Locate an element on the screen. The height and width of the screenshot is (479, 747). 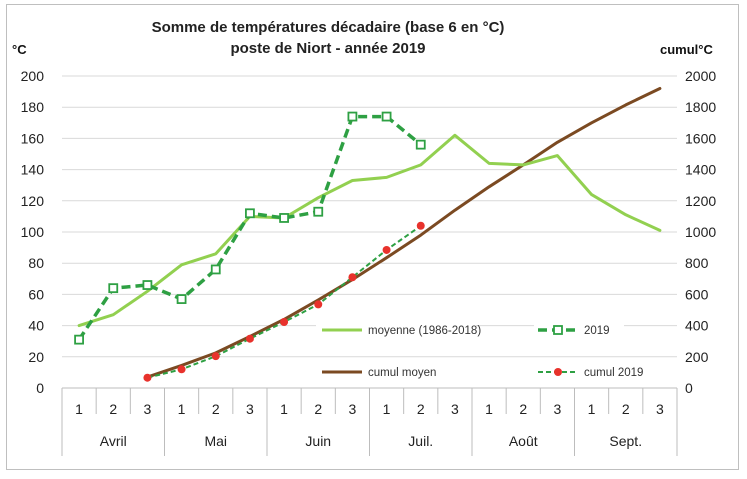
x-tick-month: Juin is located at coordinates (318, 441).